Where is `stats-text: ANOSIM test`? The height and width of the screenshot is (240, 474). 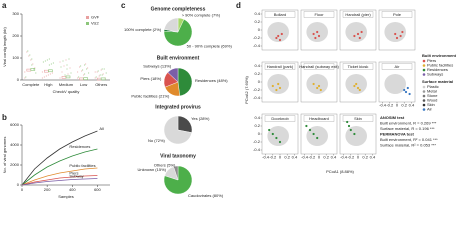
stats-text: ANOSIM test is located at coordinates (392, 117).